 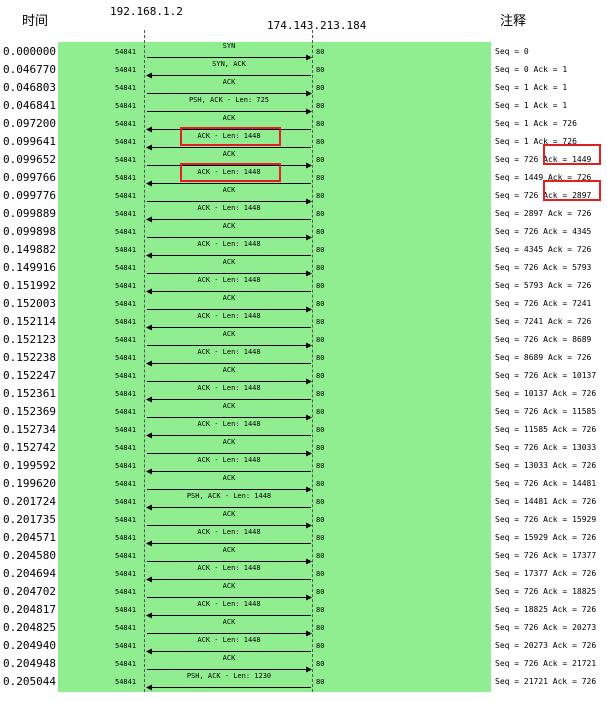 What do you see at coordinates (35, 21) in the screenshot?
I see `time-column-header: 时间` at bounding box center [35, 21].